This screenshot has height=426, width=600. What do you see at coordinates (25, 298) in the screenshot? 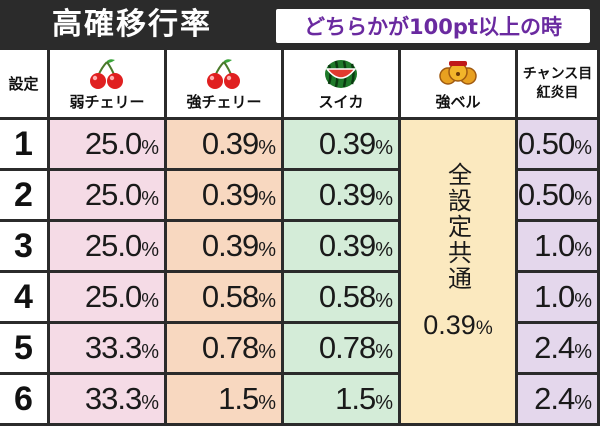
I see `setting-number: 4` at bounding box center [25, 298].